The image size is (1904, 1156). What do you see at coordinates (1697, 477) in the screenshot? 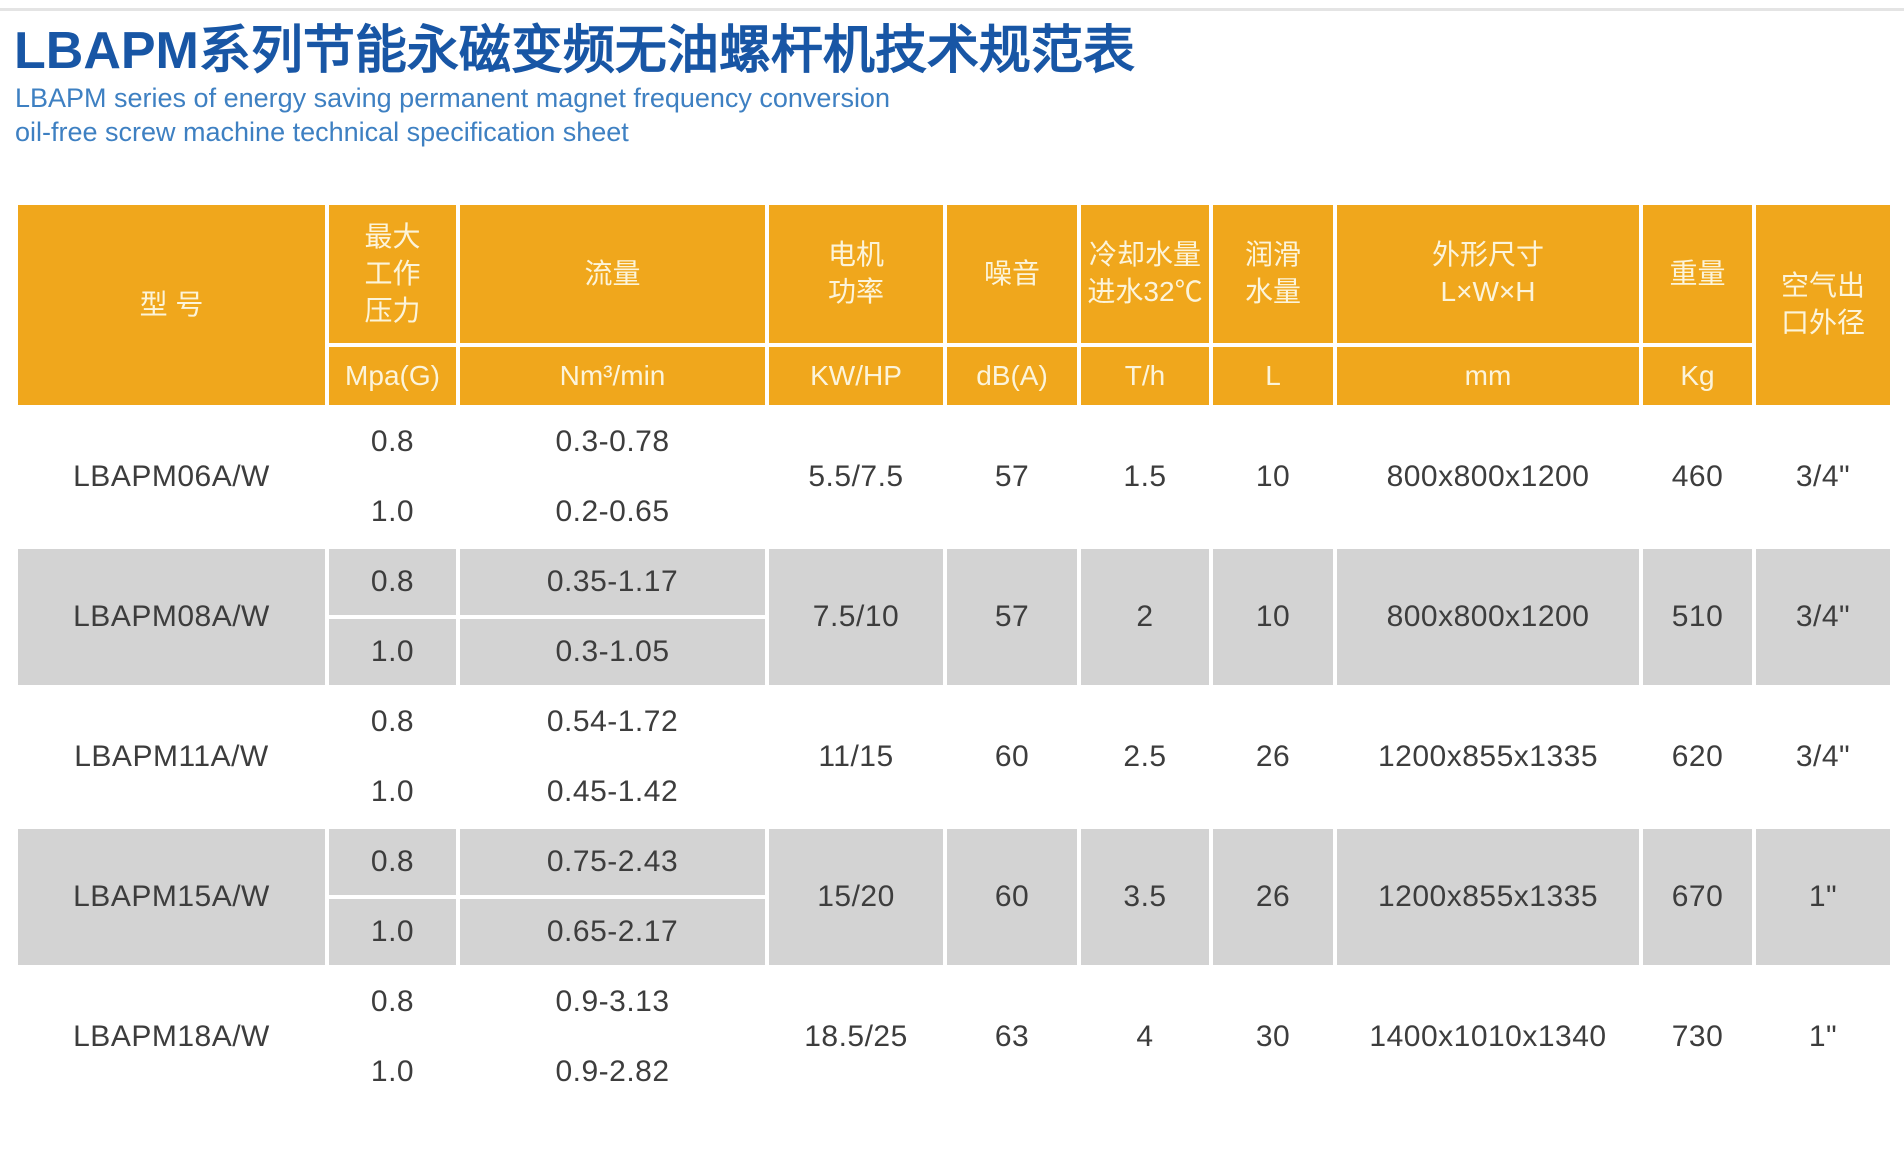
I see `cell-weight: 460` at bounding box center [1697, 477].